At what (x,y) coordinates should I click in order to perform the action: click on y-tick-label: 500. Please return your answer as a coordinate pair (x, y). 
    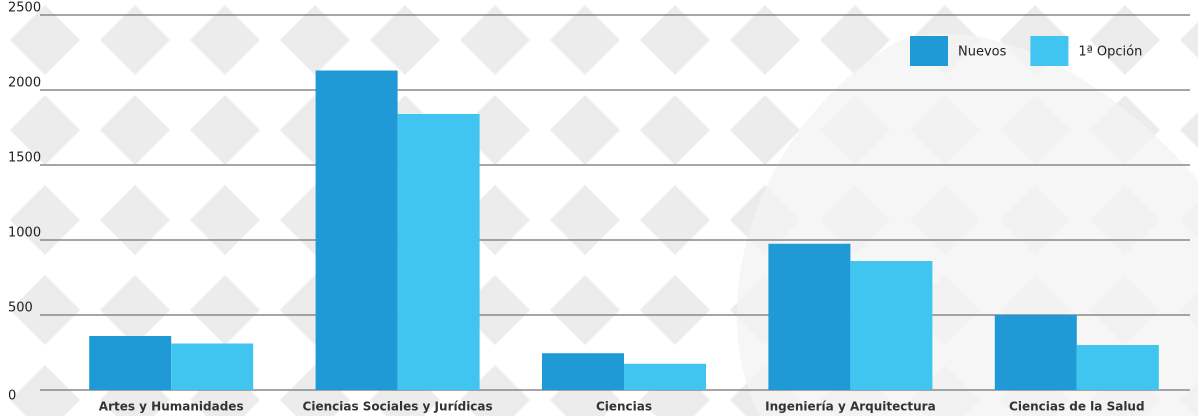
    Looking at the image, I should click on (20, 308).